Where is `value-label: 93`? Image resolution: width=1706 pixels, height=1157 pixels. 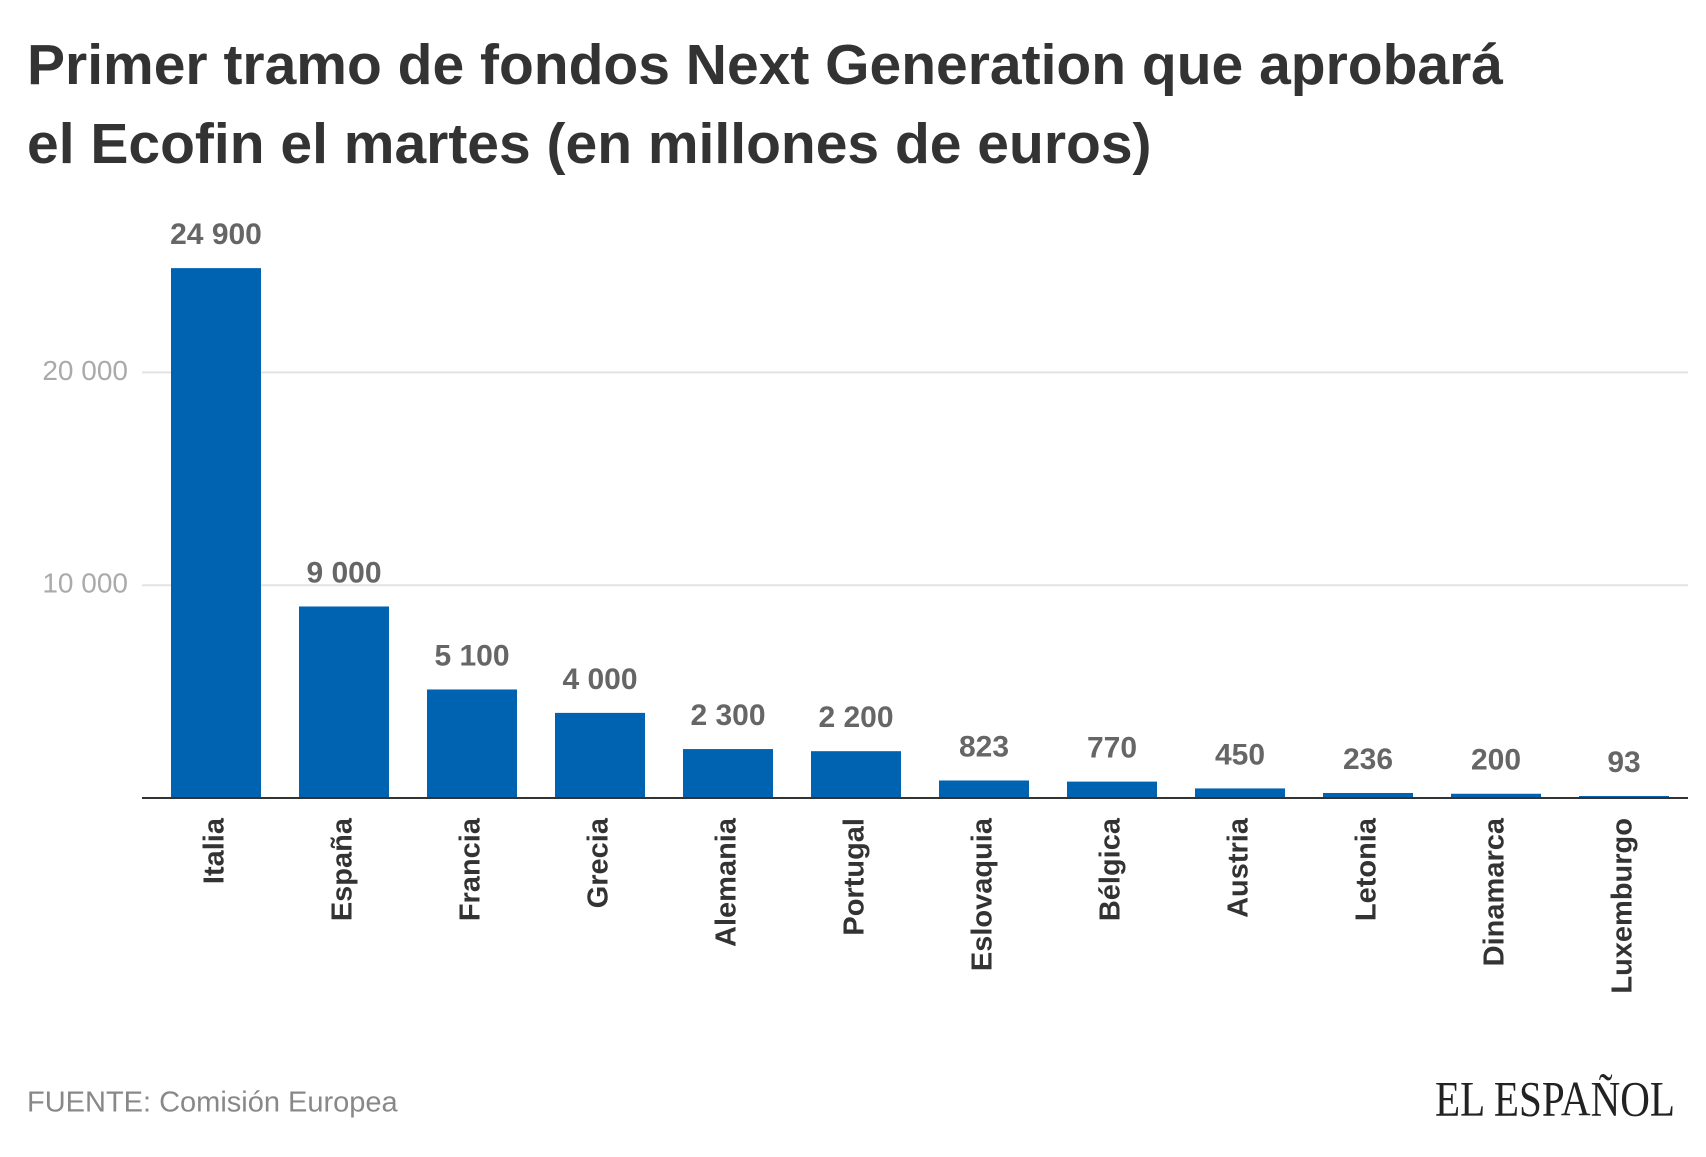 value-label: 93 is located at coordinates (1623, 762).